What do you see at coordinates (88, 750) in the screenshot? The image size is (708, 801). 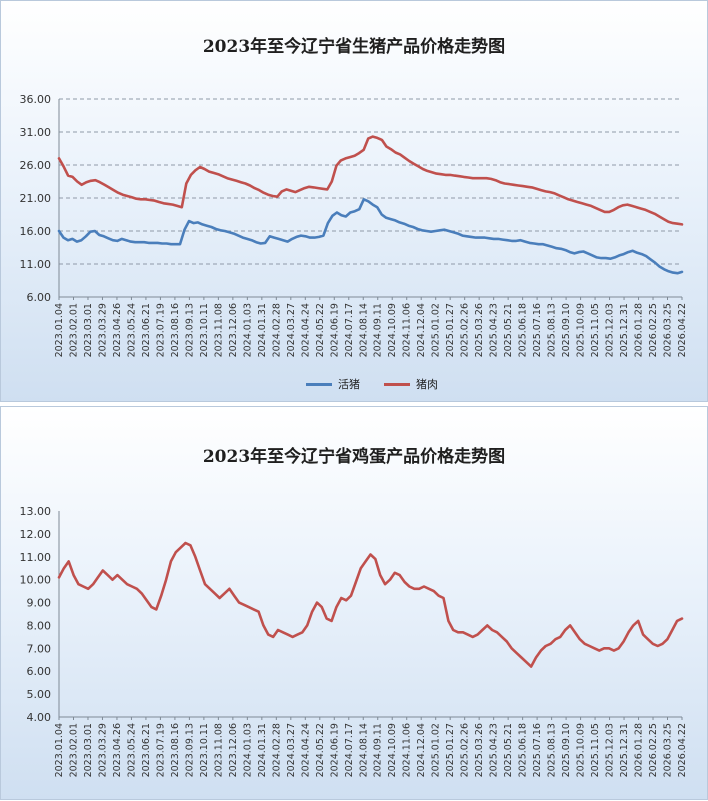 I see `x-tick-label: 2023.03.01` at bounding box center [88, 750].